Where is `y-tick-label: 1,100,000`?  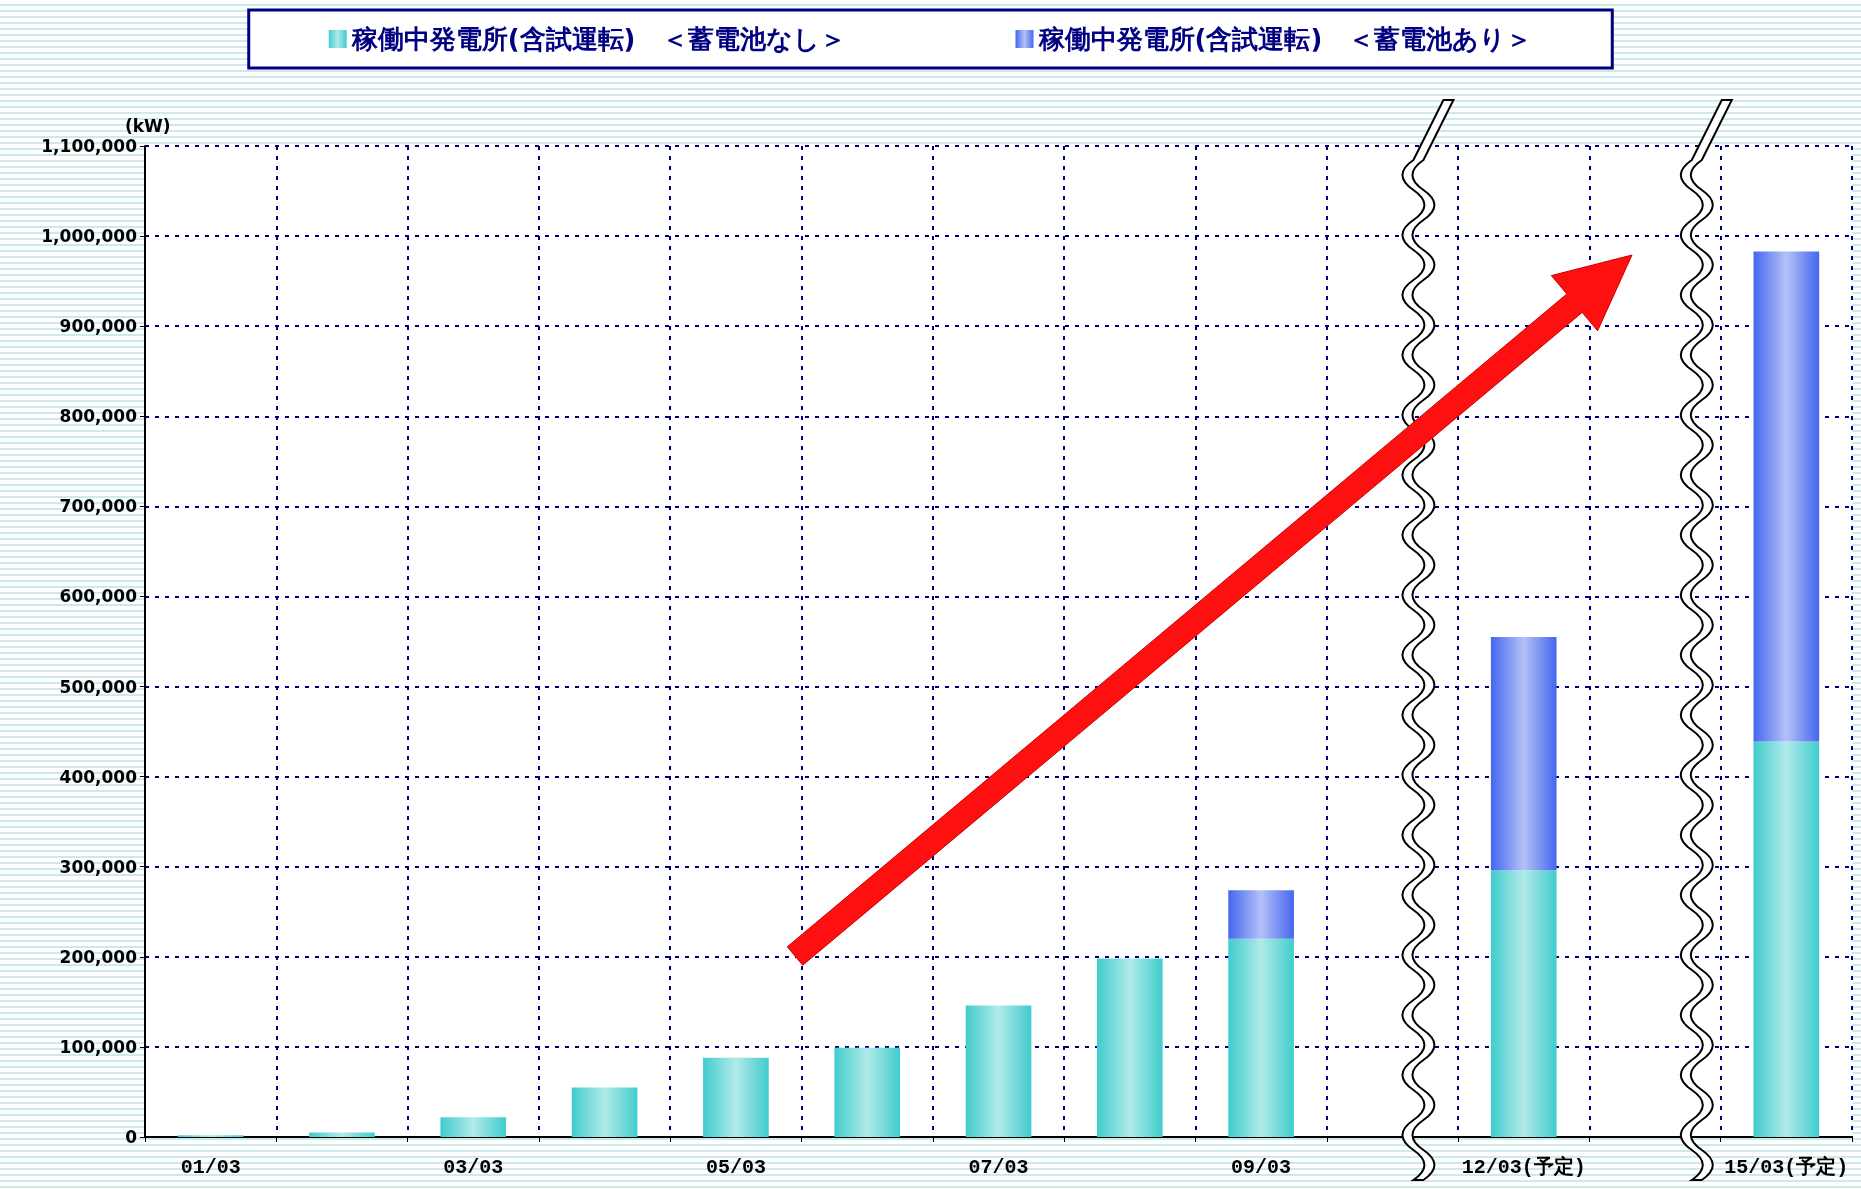 y-tick-label: 1,100,000 is located at coordinates (89, 146).